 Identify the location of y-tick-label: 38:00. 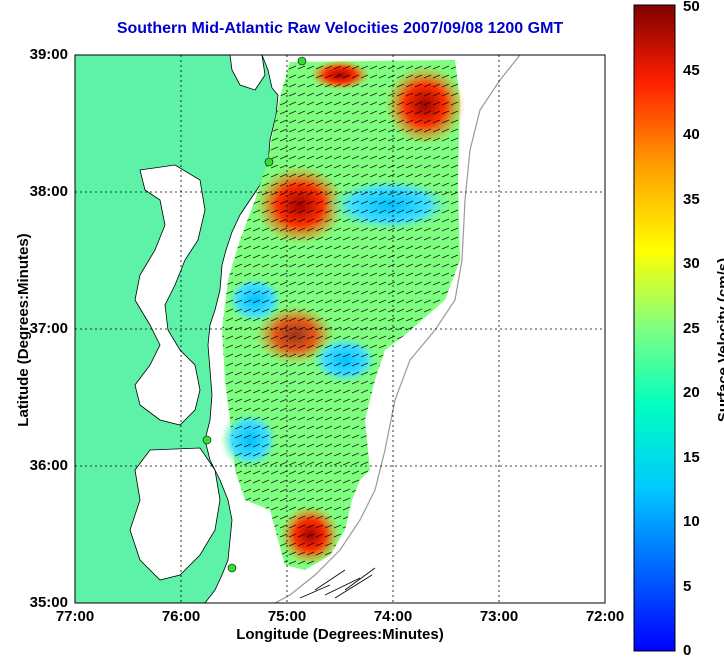
(48, 191).